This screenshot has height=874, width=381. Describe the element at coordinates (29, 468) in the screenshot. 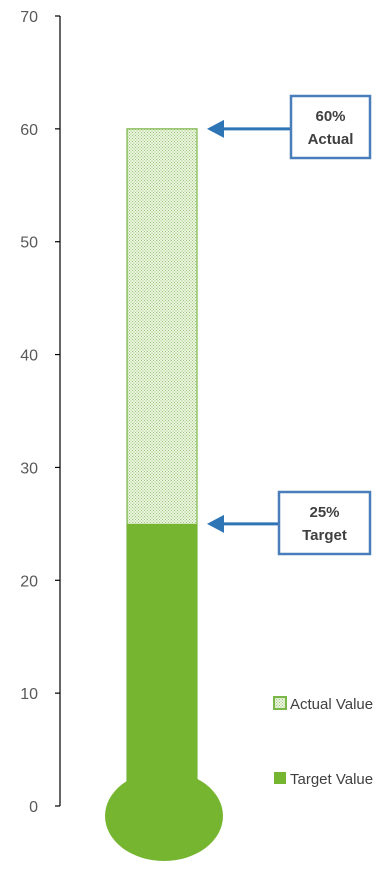

I see `y-tick-label: 30` at that location.